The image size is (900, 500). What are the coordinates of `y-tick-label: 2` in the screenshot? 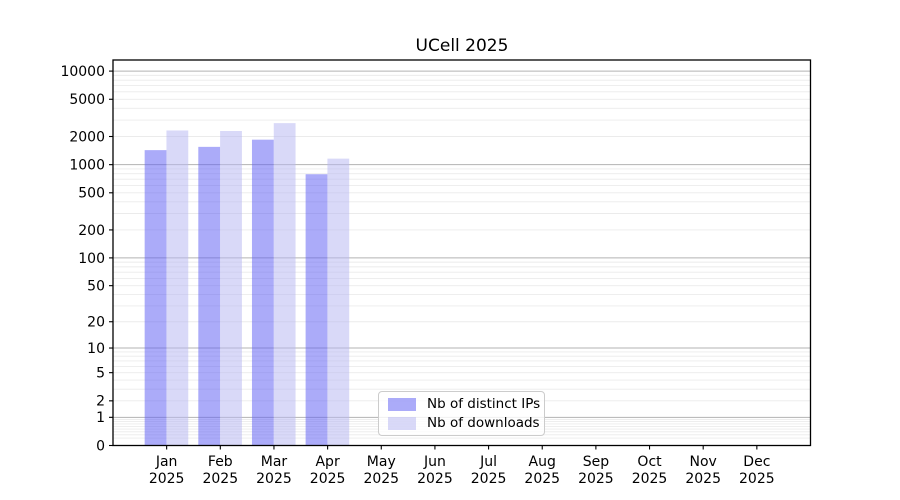 It's located at (100, 402).